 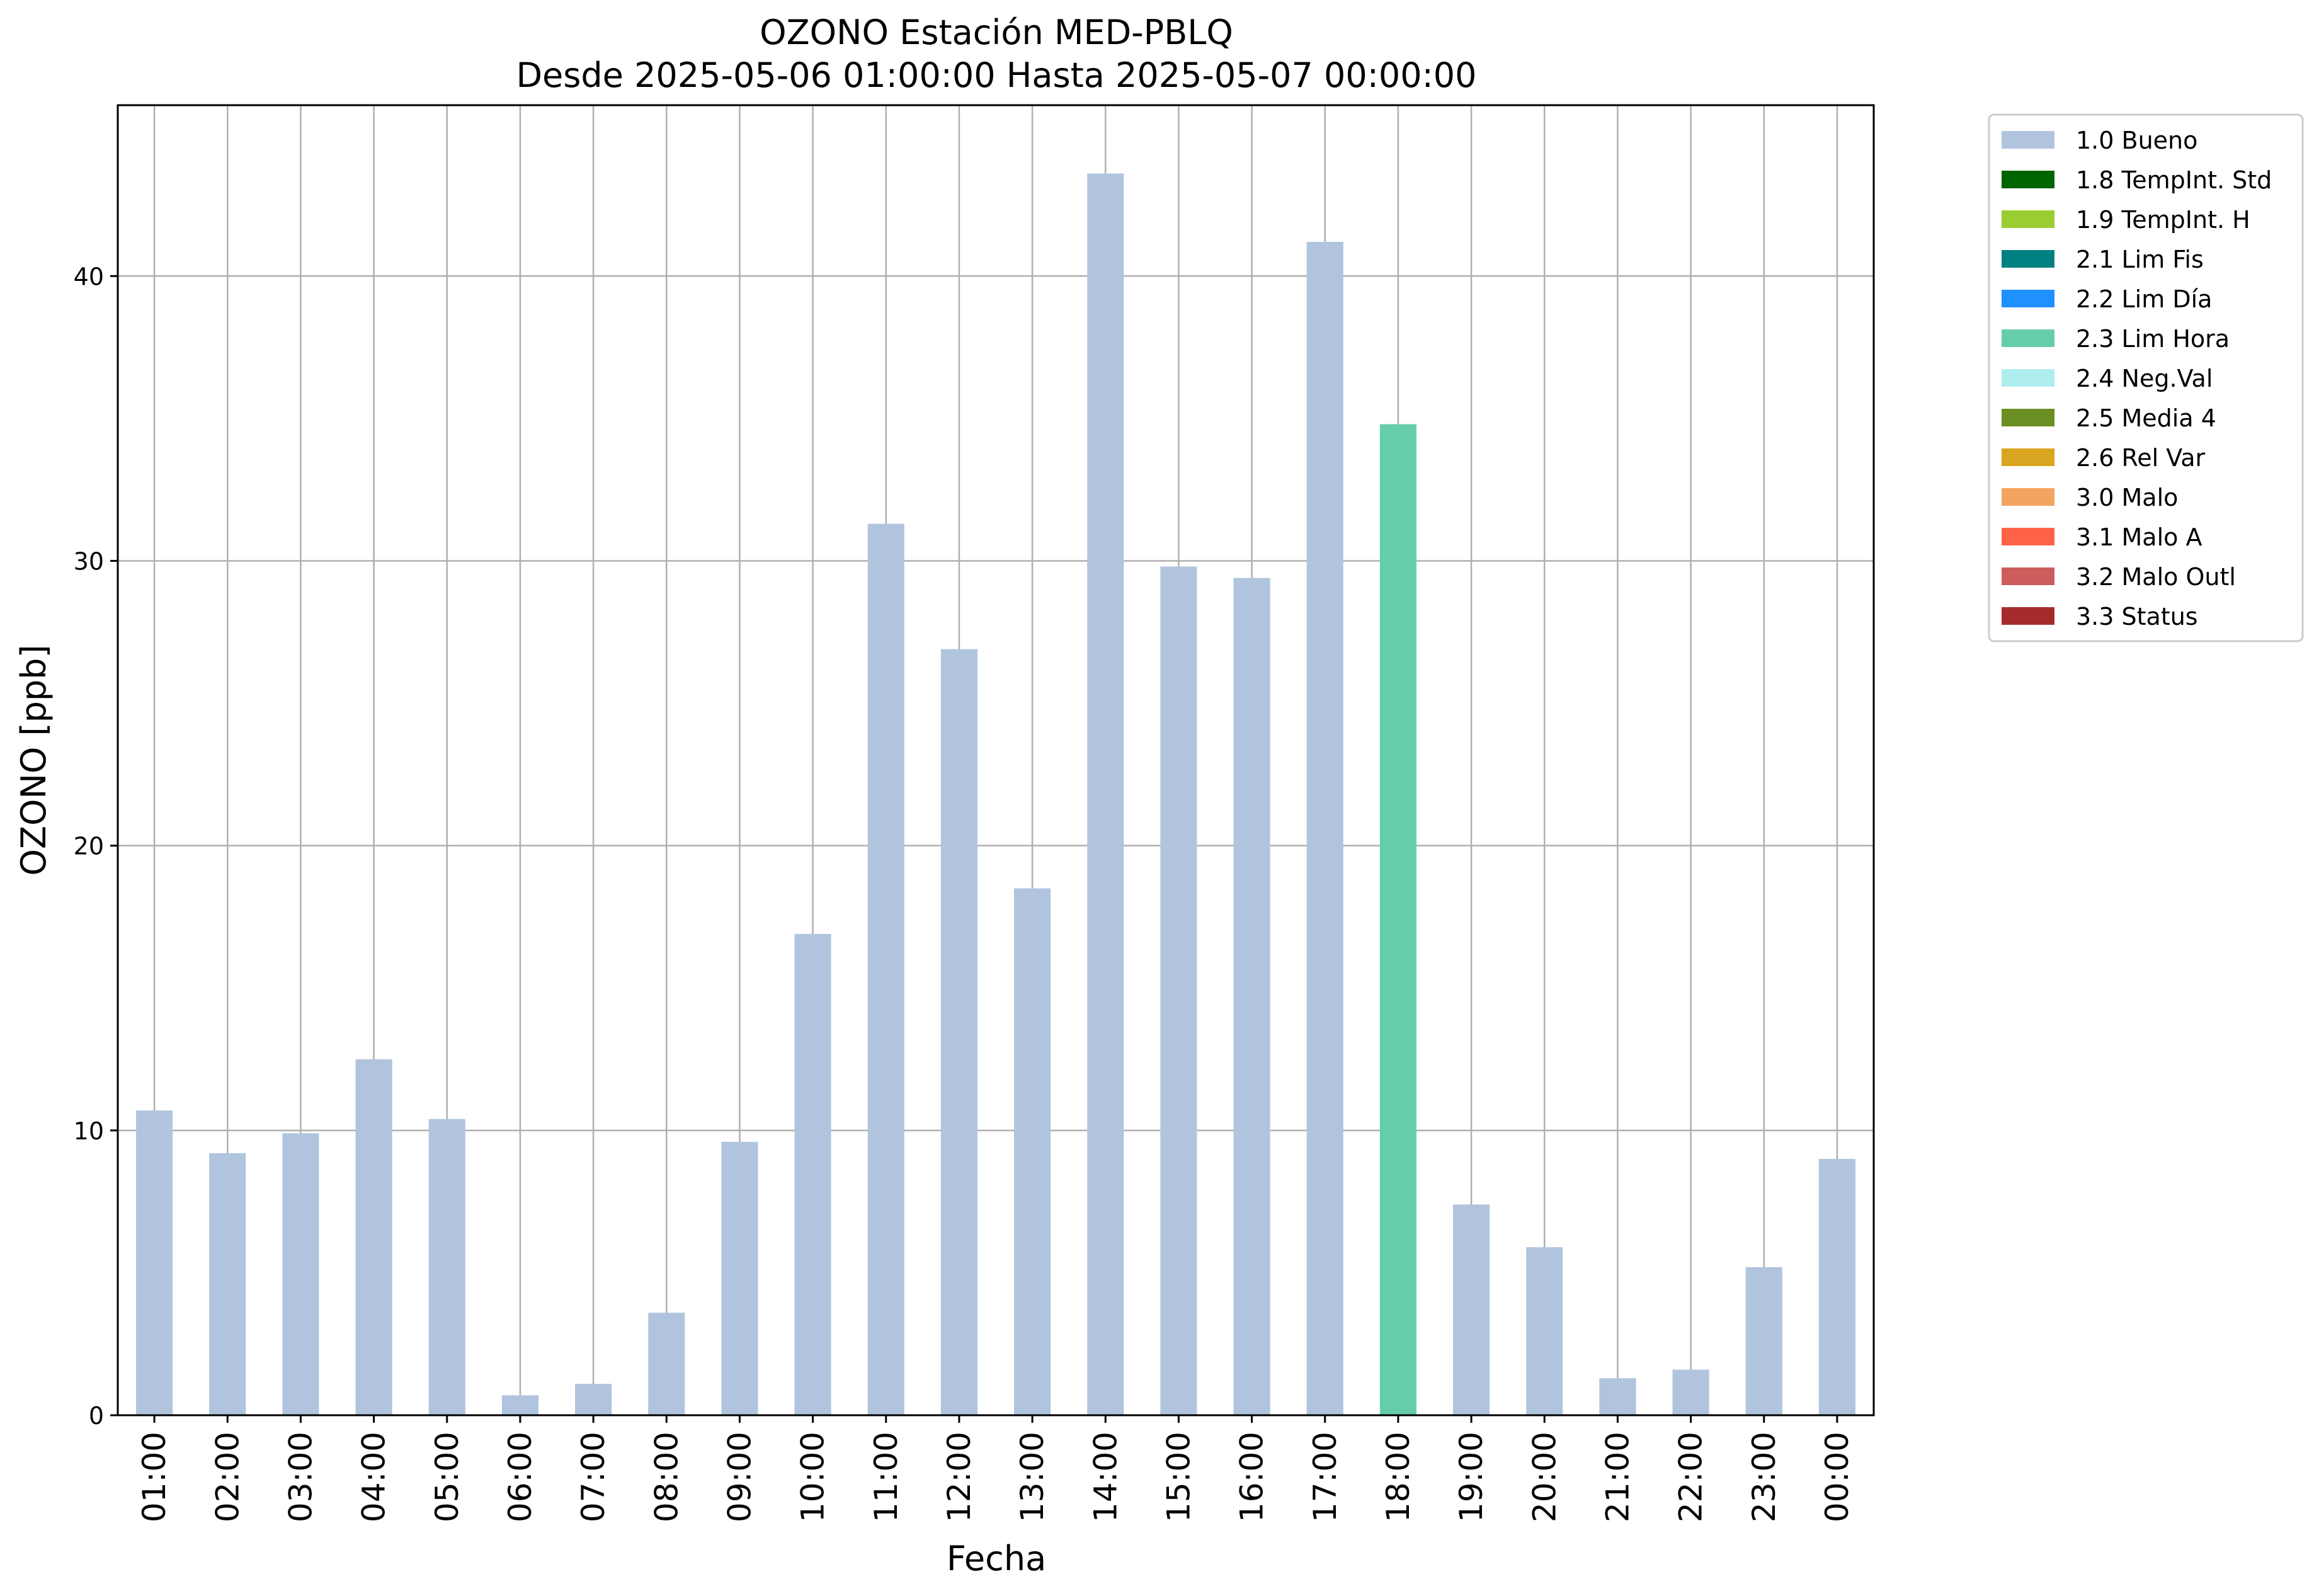 I want to click on legend-label: 1.9 TempInt. H, so click(x=2163, y=220).